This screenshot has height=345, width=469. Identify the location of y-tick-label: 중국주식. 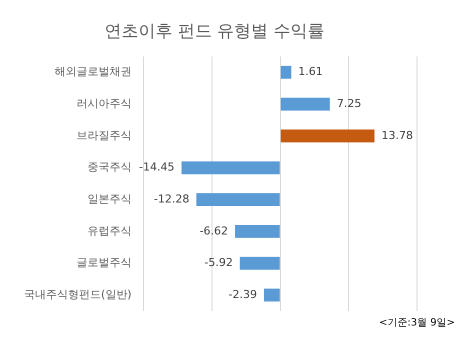
(110, 167).